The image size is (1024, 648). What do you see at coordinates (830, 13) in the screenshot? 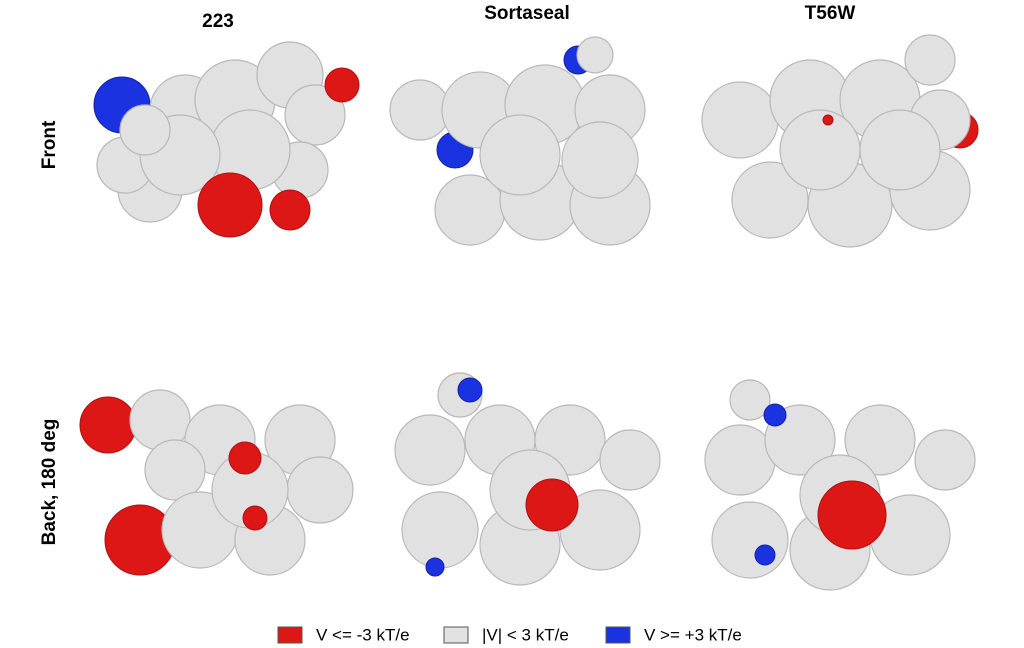
I see `column-title: T56W` at bounding box center [830, 13].